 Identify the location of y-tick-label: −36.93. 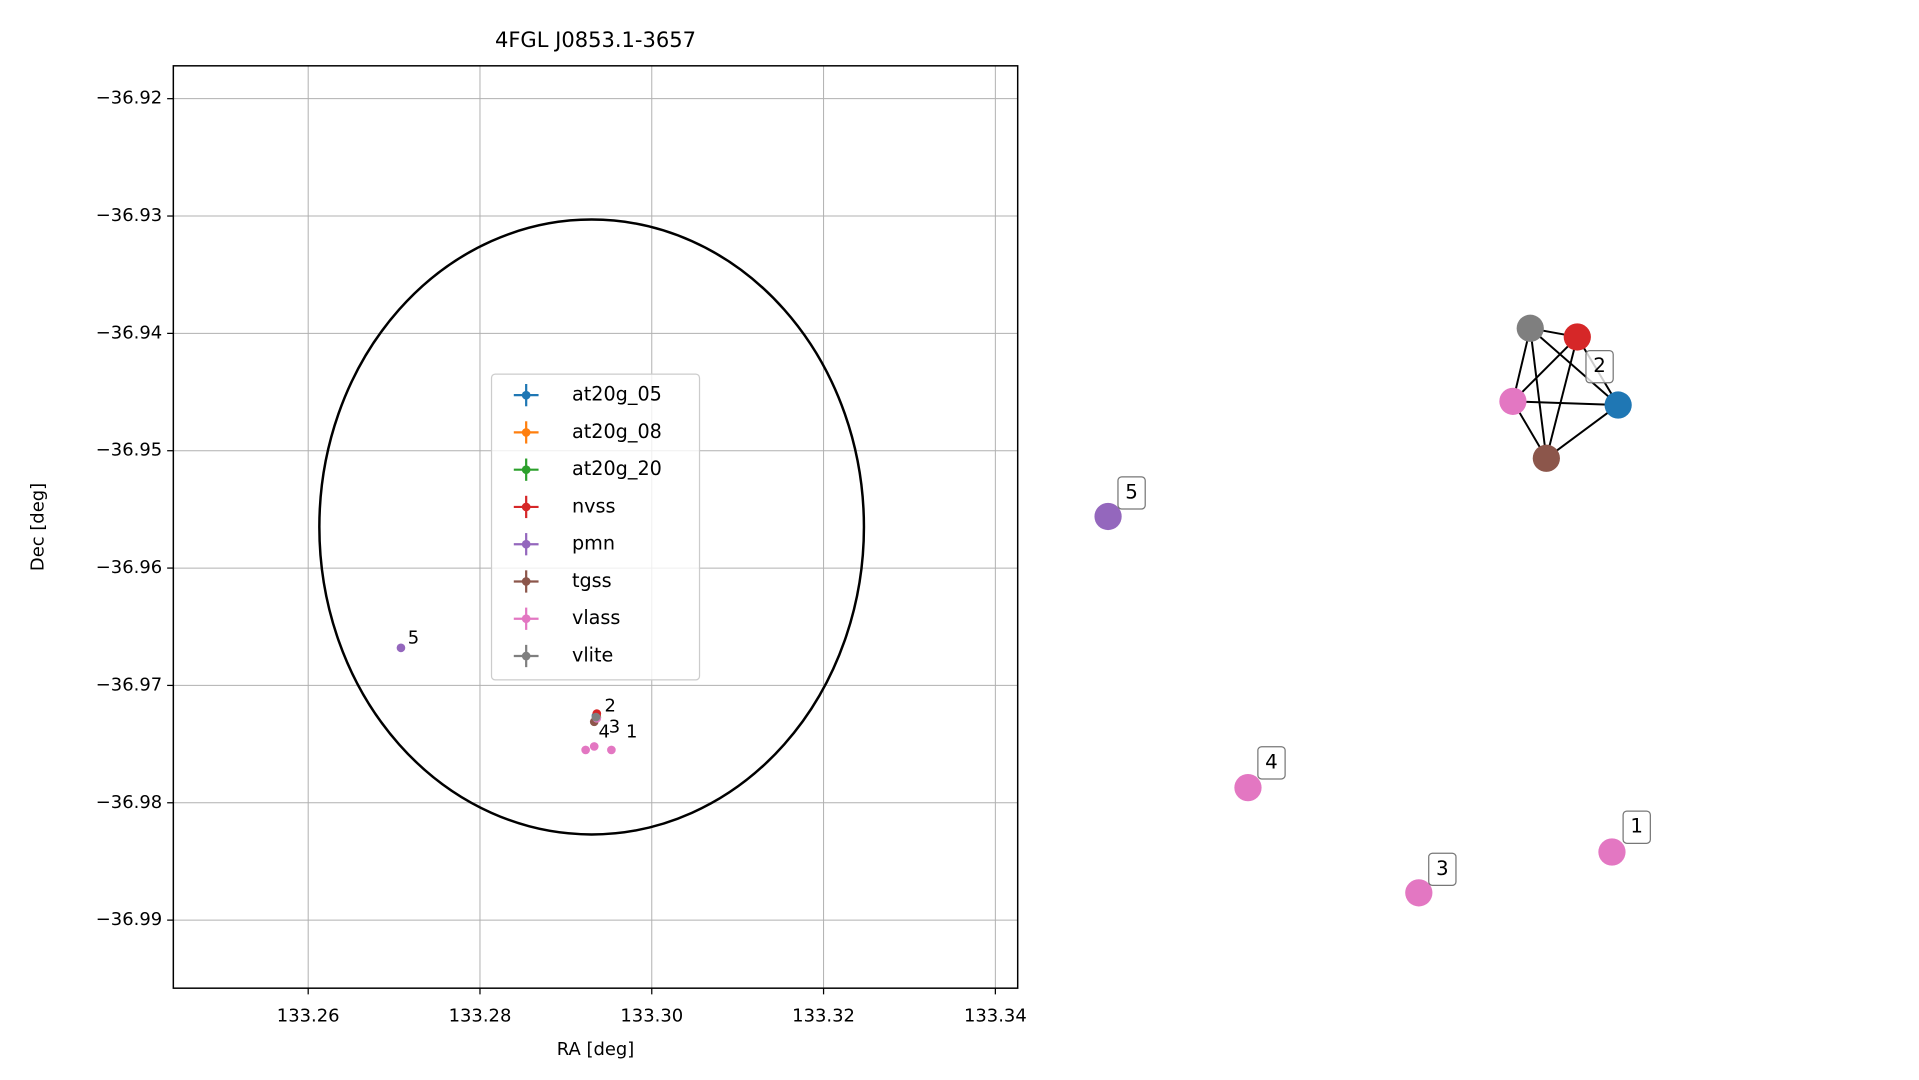
(129, 215).